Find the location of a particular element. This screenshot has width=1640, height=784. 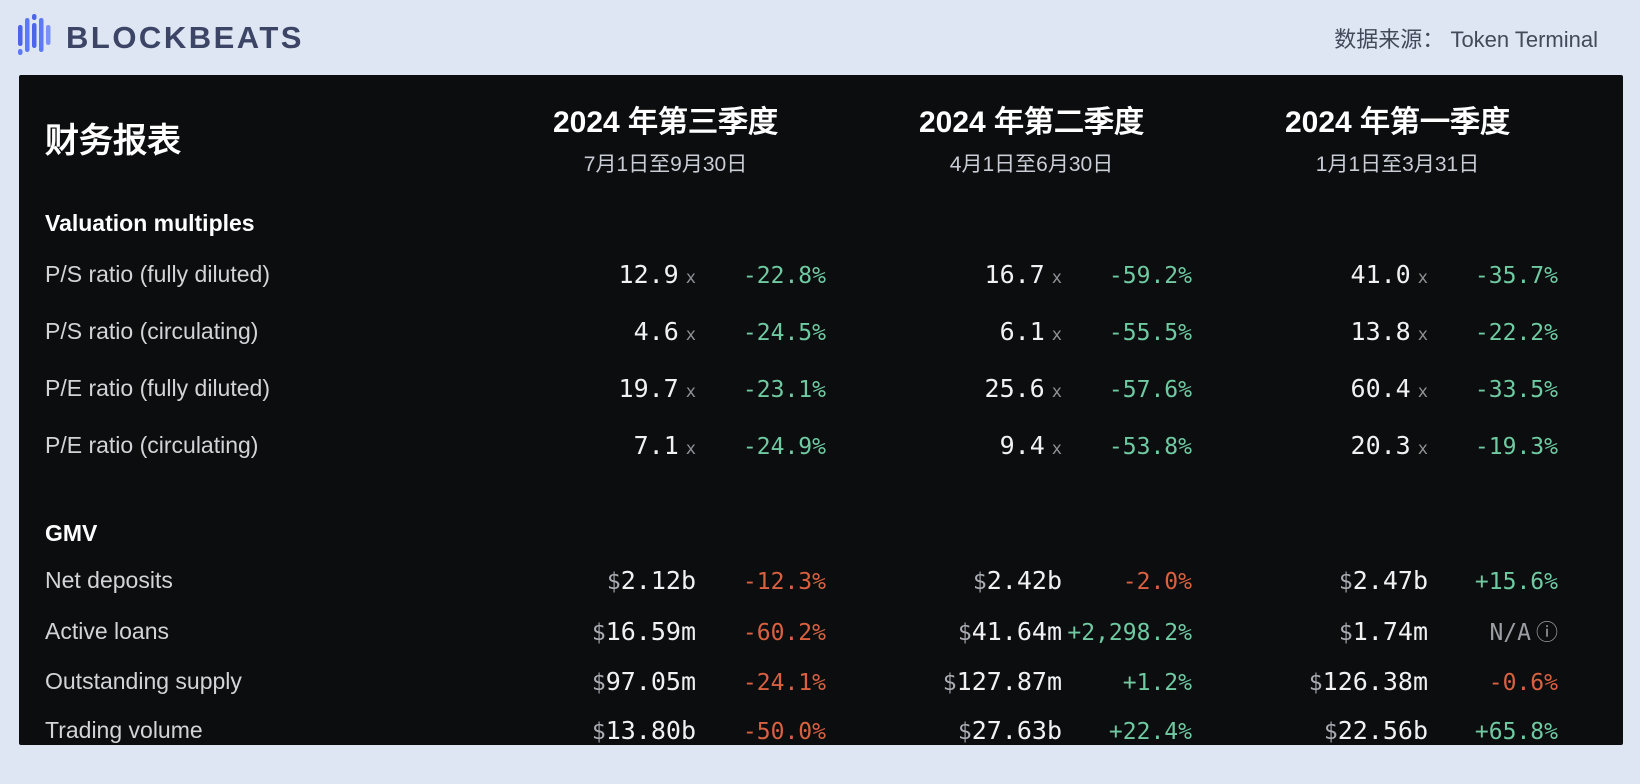

change-percent: -22.2% is located at coordinates (1516, 333).